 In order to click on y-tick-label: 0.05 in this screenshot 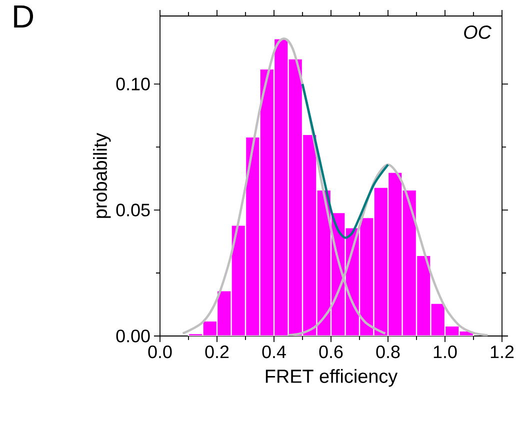, I will do `click(133, 210)`.